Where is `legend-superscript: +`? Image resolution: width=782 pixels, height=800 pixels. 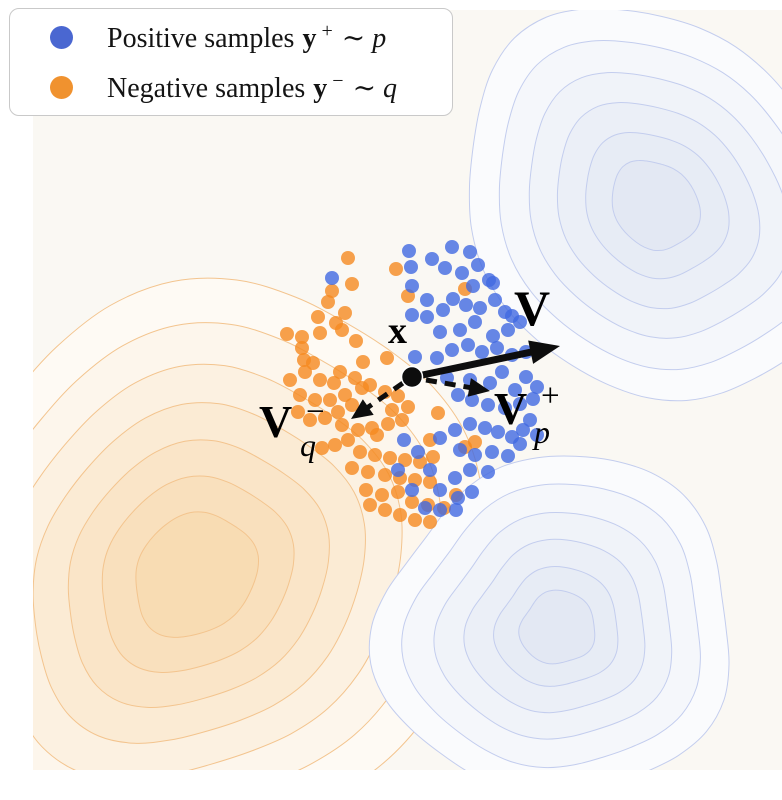 legend-superscript: + is located at coordinates (327, 30).